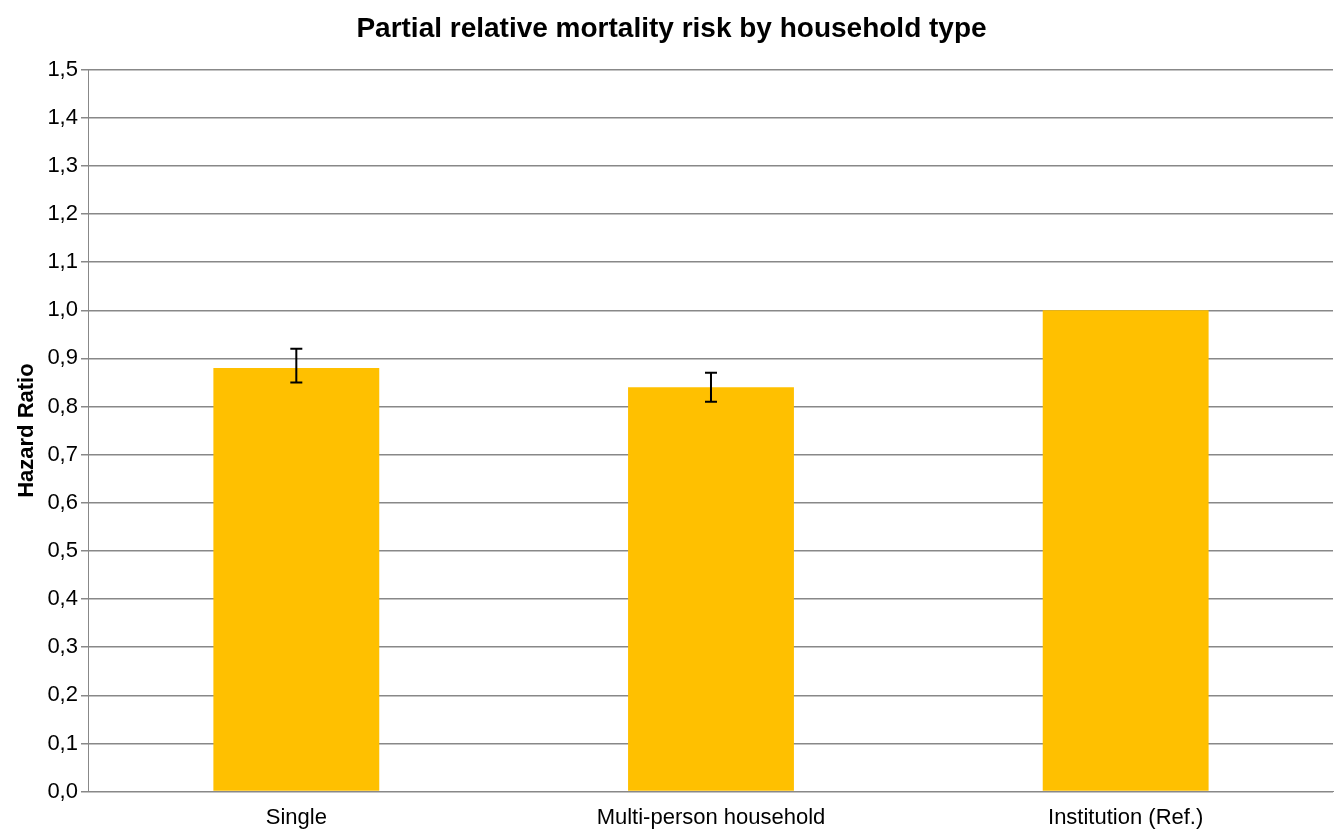  Describe the element at coordinates (62, 405) in the screenshot. I see `y-tick-label: 0,8` at that location.